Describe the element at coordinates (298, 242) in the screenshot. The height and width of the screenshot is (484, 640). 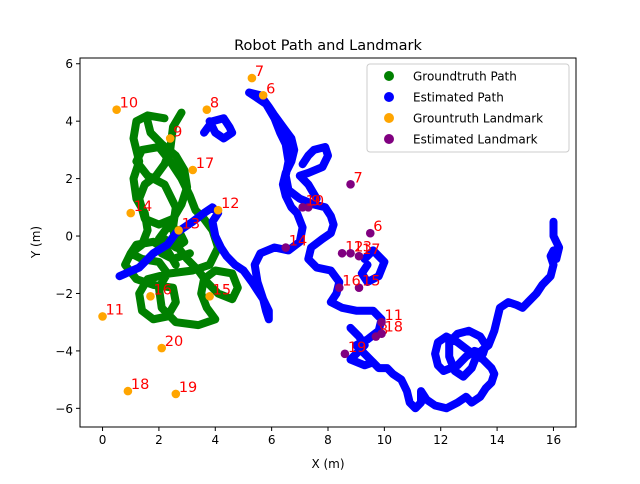
I see `estimated-landmark-label: 14` at that location.